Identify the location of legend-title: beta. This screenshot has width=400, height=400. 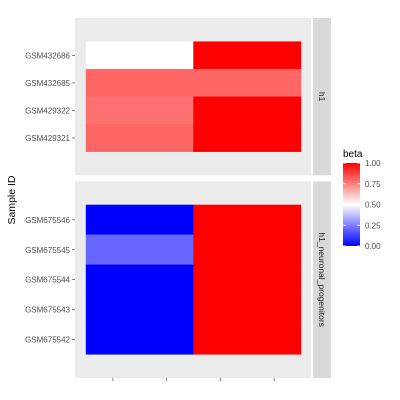
(353, 154).